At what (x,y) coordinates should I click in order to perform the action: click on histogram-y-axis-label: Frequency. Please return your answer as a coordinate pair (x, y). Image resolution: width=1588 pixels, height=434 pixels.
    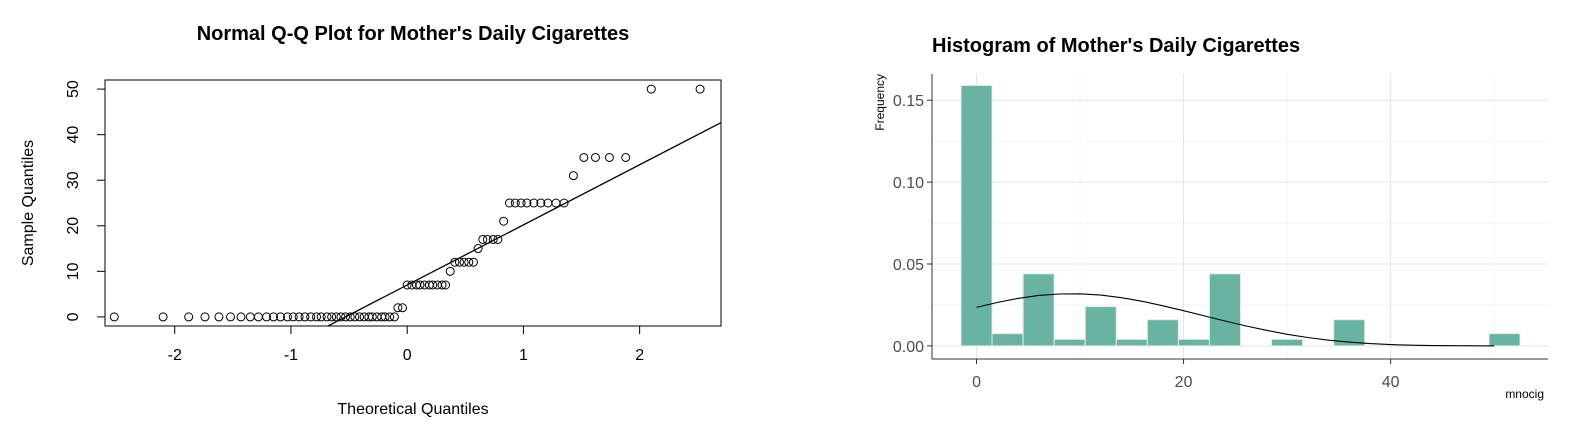
    Looking at the image, I should click on (880, 102).